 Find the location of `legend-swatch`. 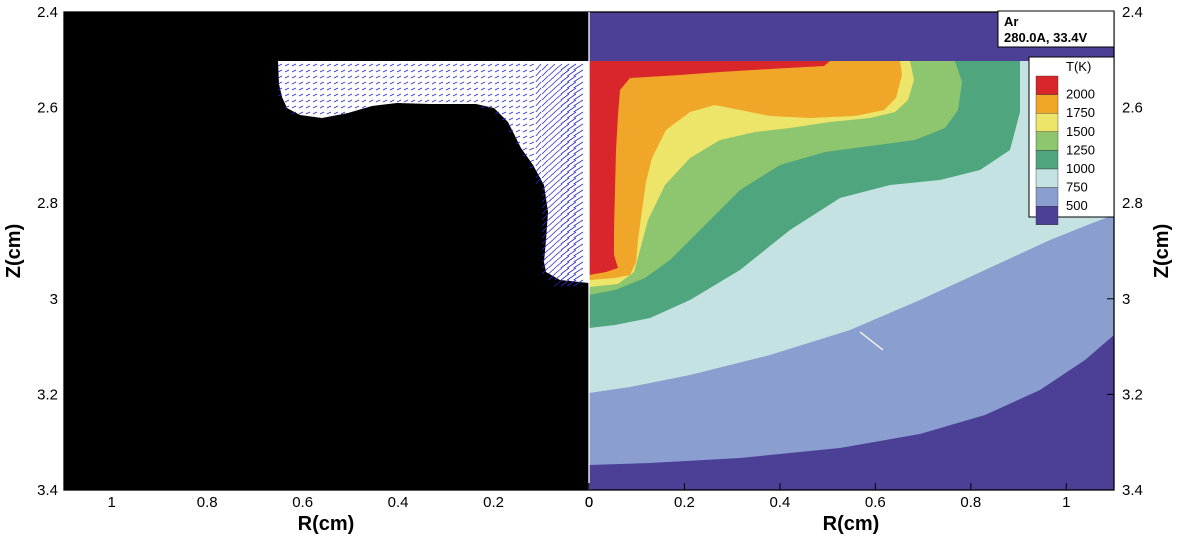

legend-swatch is located at coordinates (1047, 122).